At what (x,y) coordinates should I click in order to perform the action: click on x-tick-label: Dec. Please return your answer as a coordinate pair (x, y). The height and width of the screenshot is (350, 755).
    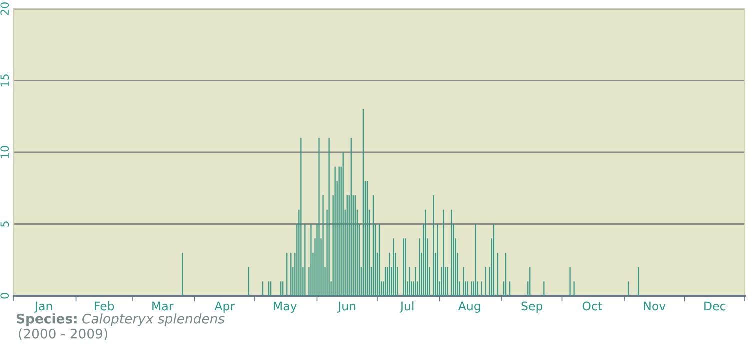
    Looking at the image, I should click on (715, 306).